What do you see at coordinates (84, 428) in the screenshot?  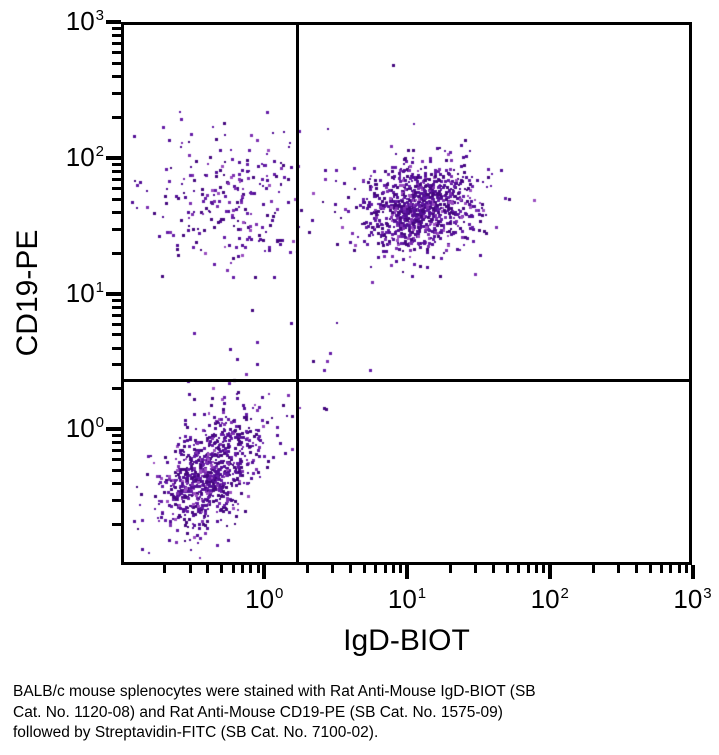 I see `y-tick-label-10e0: 10⁰` at bounding box center [84, 428].